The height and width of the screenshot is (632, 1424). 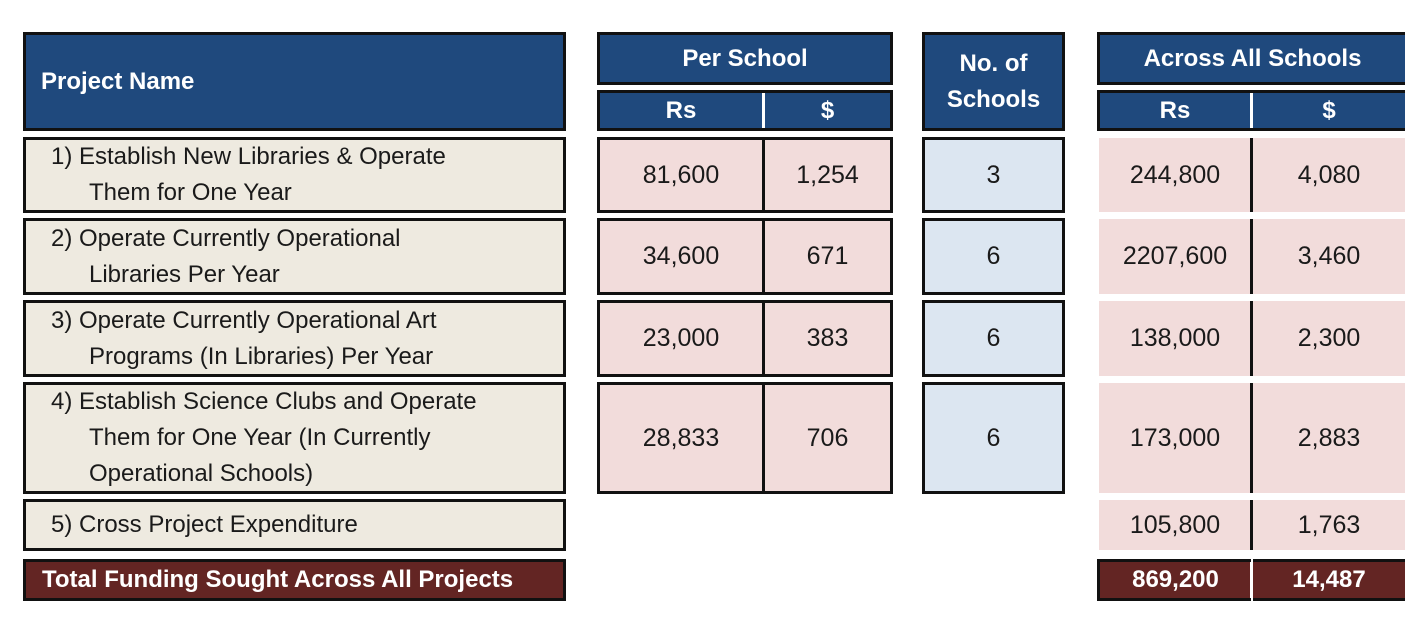 I want to click on total-label: Total Funding Sought Across All Projects, so click(x=294, y=580).